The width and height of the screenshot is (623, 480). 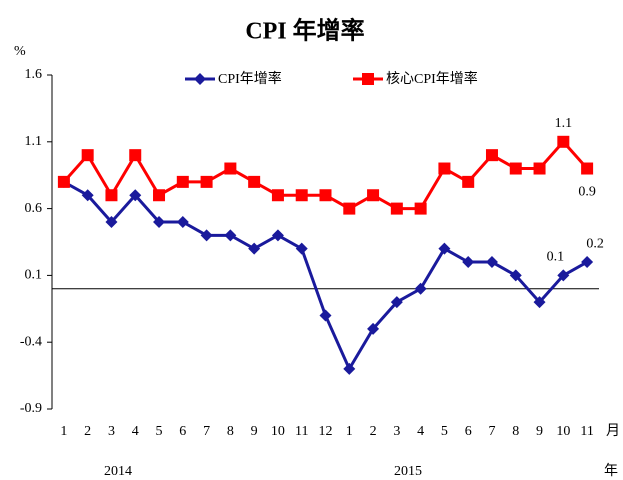 I want to click on x-tick-label: 12, so click(x=326, y=431).